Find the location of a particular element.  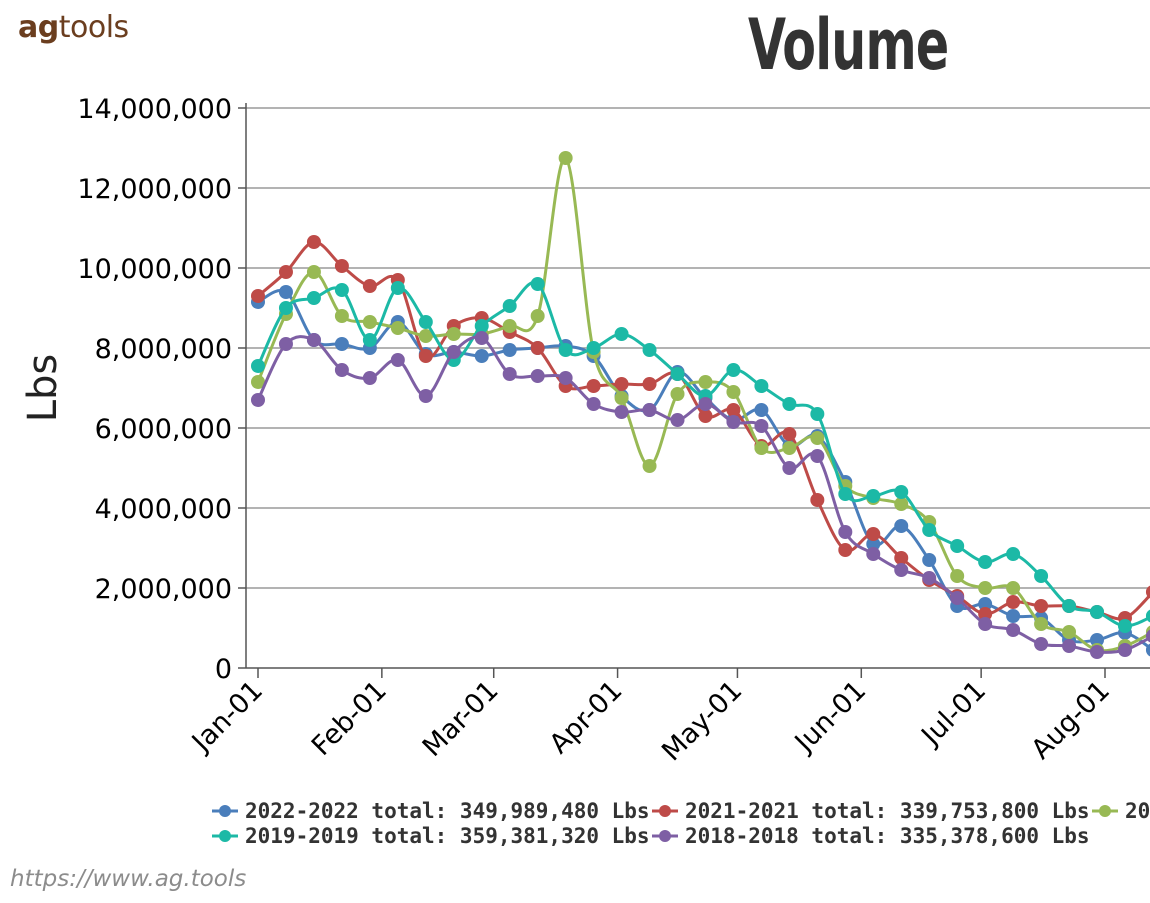

legend-item-2019-2019: 2019-2019 total: 359,381,320 Lbs is located at coordinates (431, 836).